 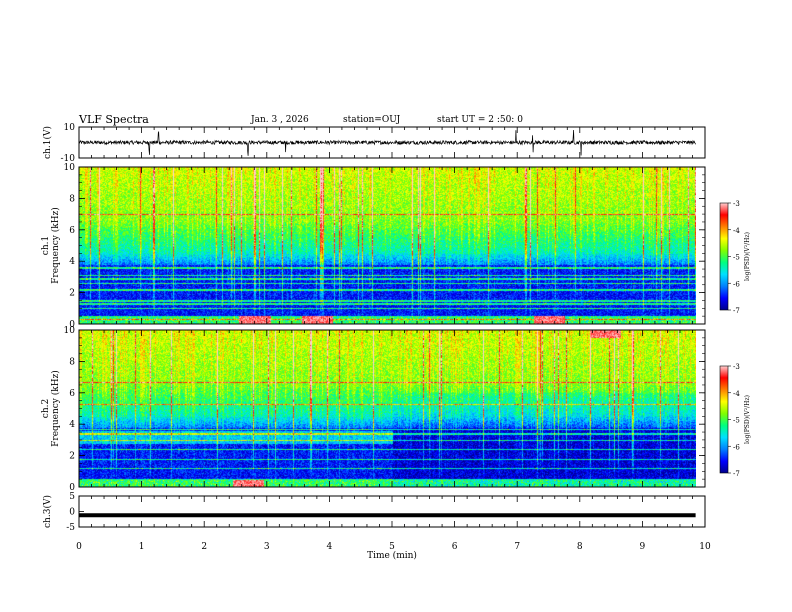 What do you see at coordinates (142, 547) in the screenshot?
I see `x-tick-label: 1` at bounding box center [142, 547].